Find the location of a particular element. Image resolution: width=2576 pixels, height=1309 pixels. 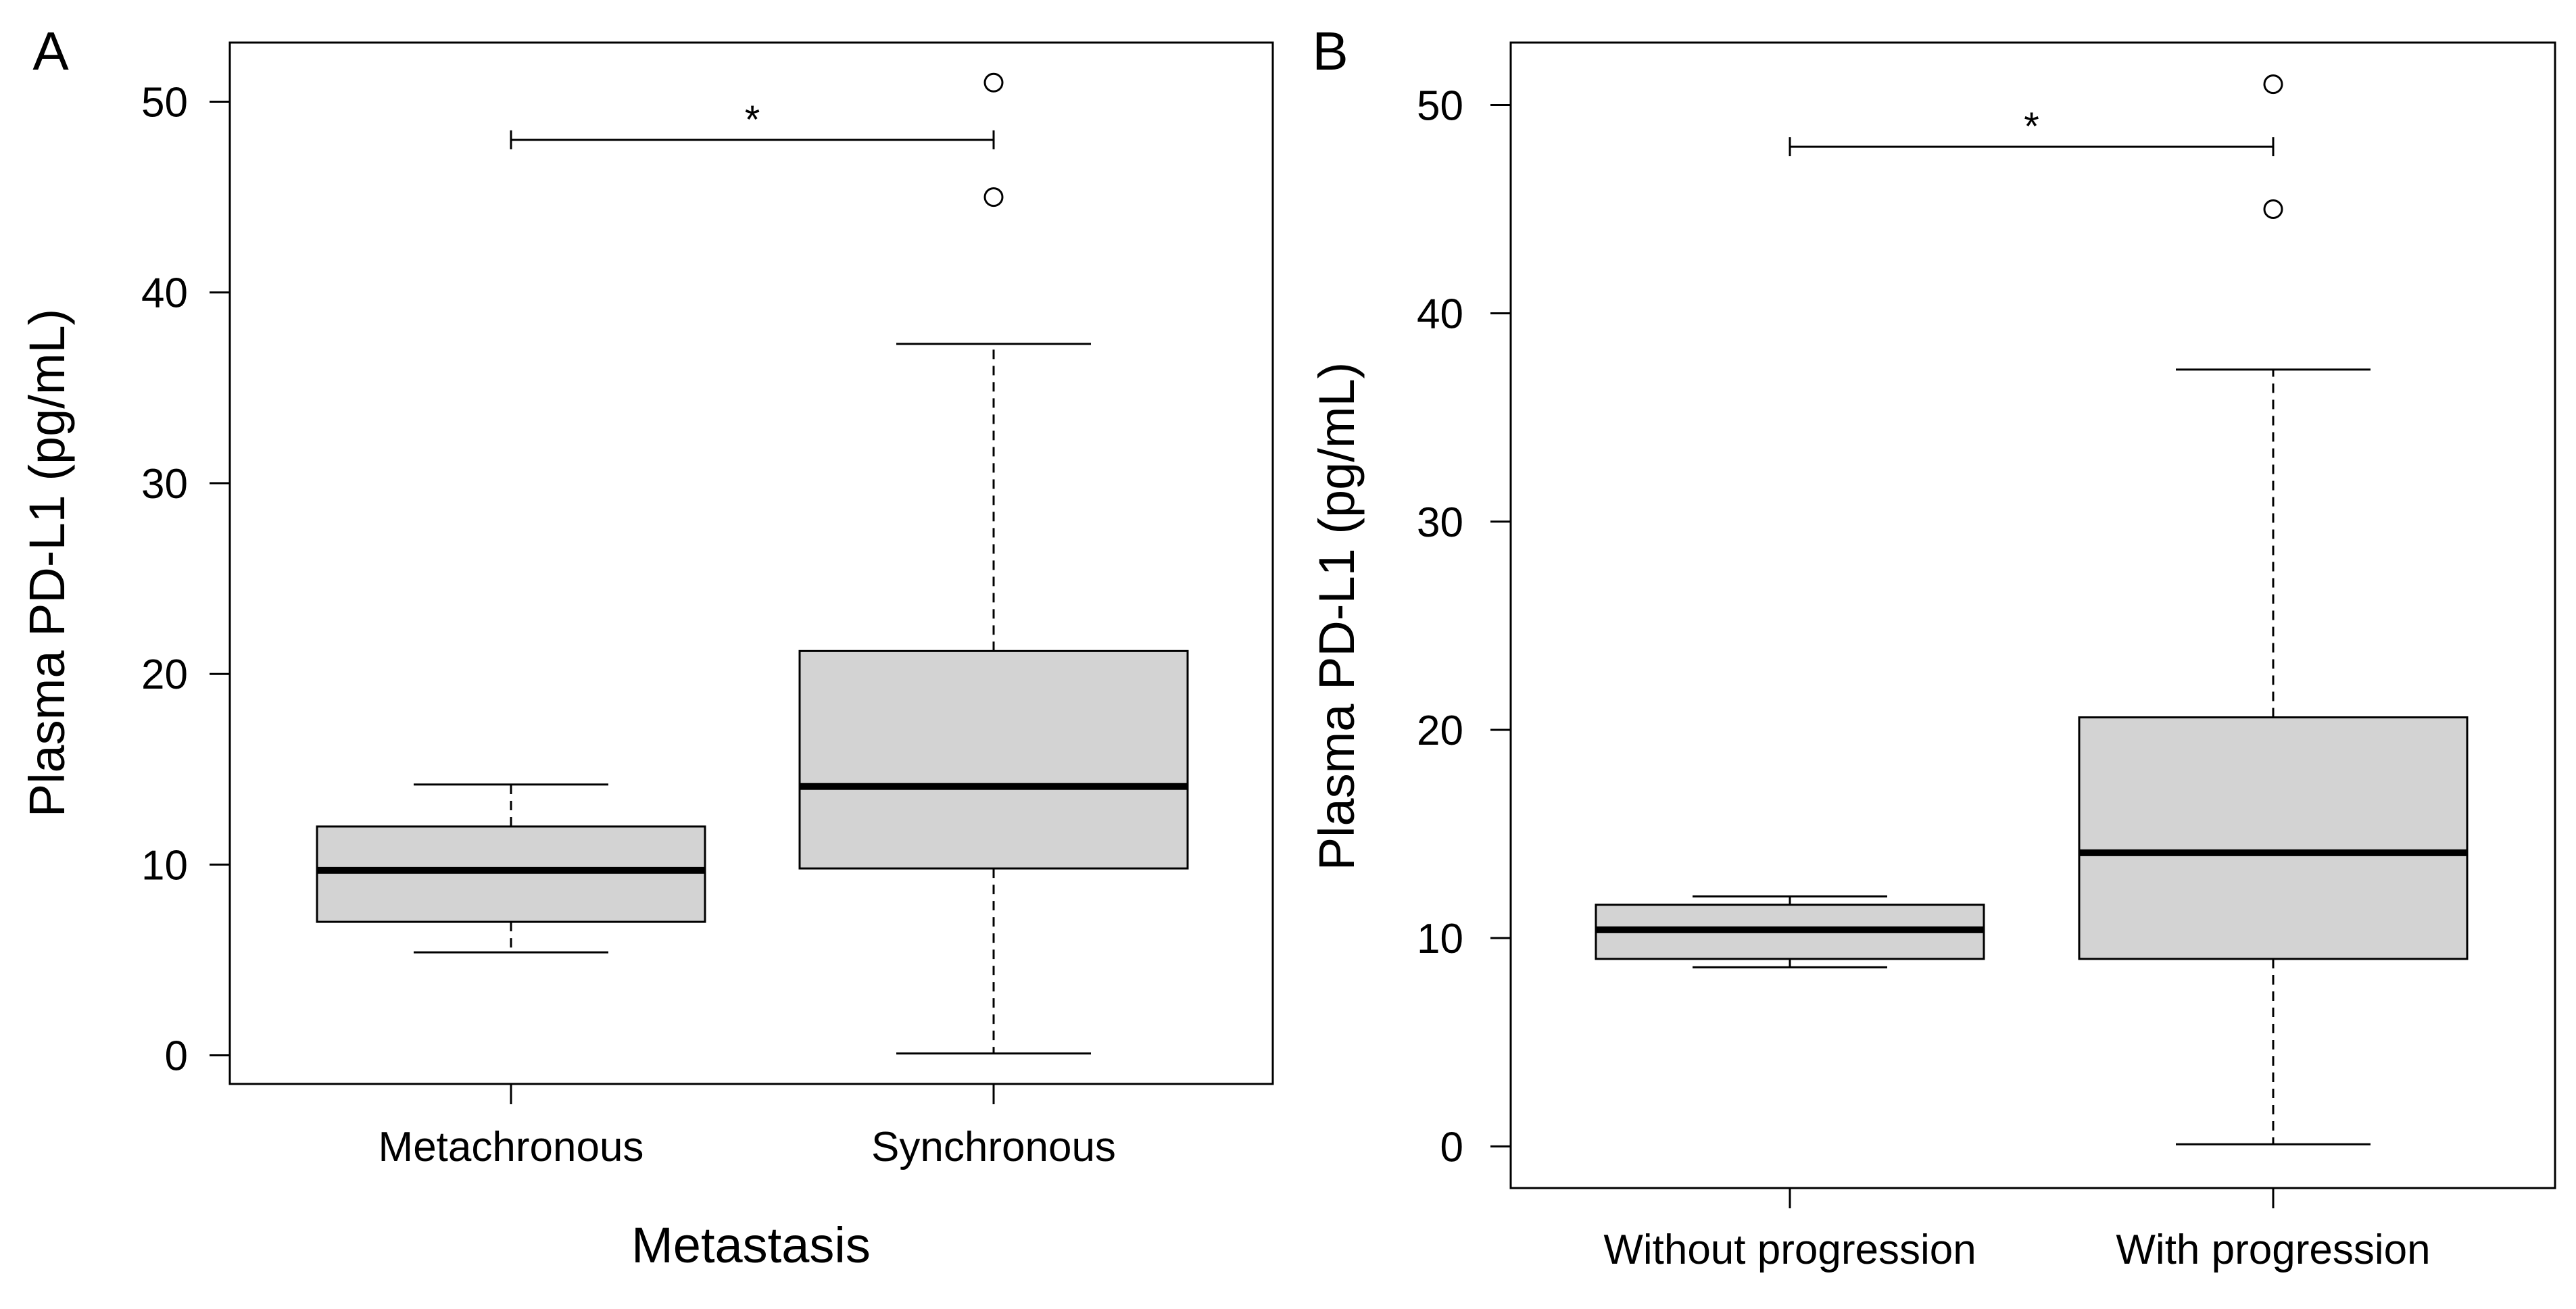

panel-a-y-tick-label: 50 is located at coordinates (164, 102).